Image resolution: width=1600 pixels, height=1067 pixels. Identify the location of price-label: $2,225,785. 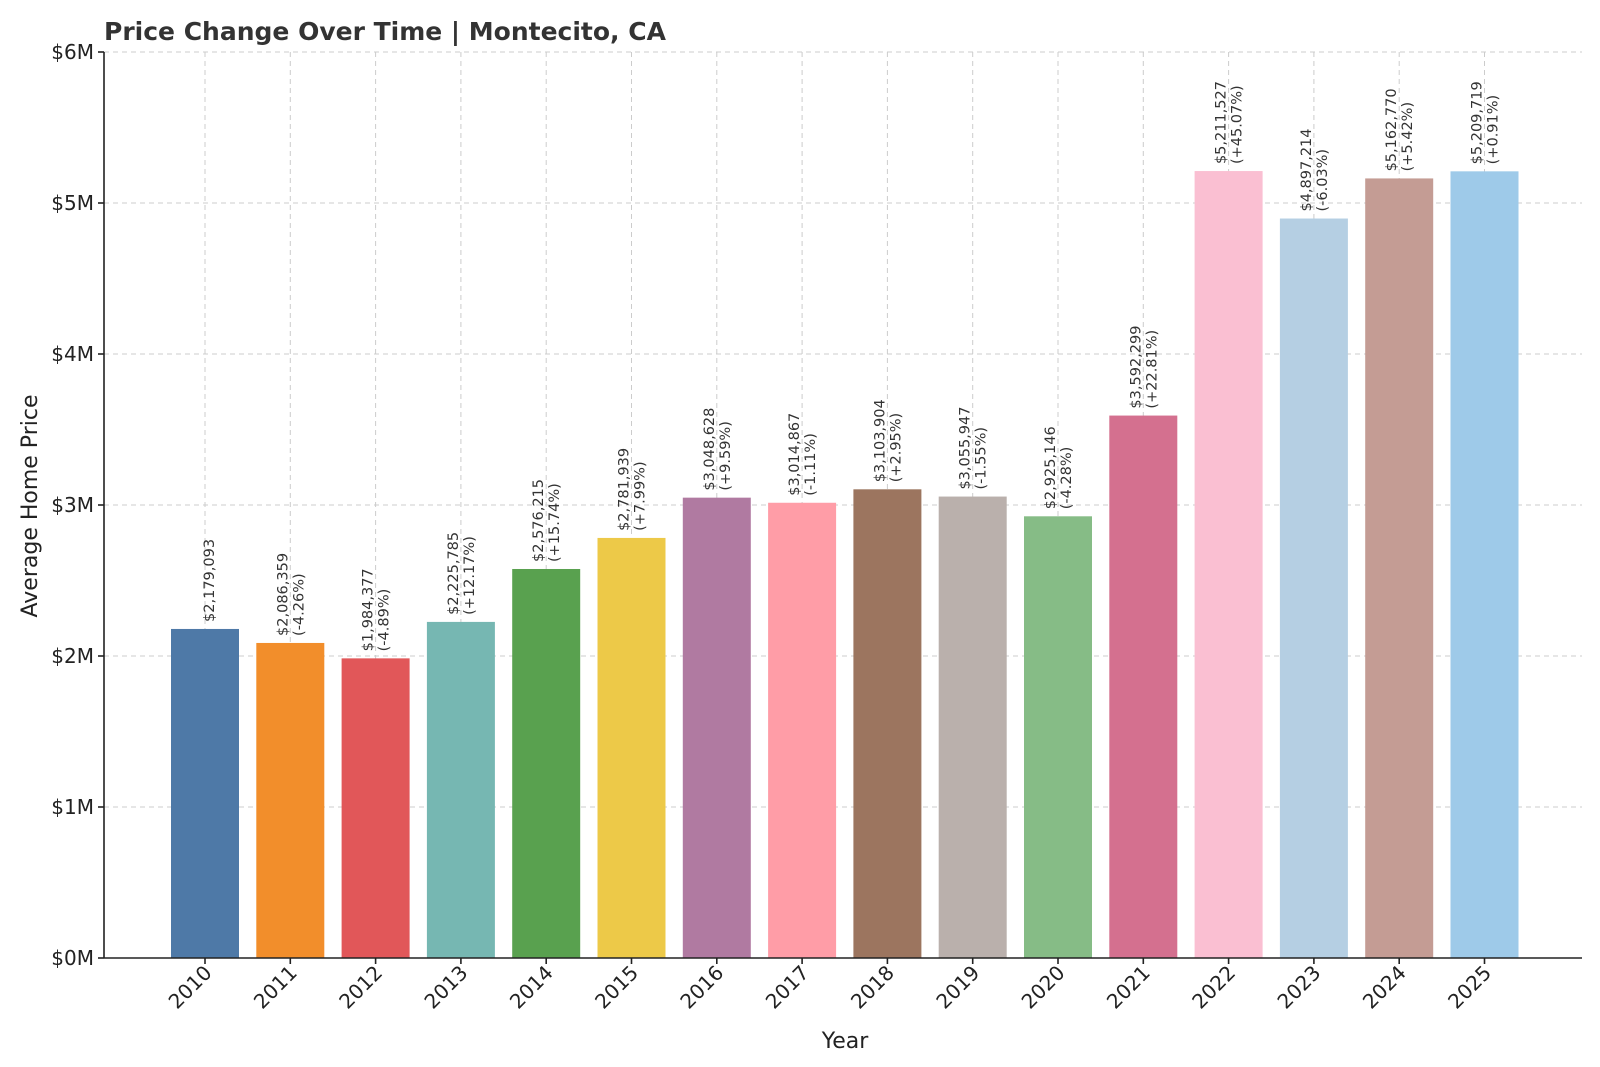
(454, 573).